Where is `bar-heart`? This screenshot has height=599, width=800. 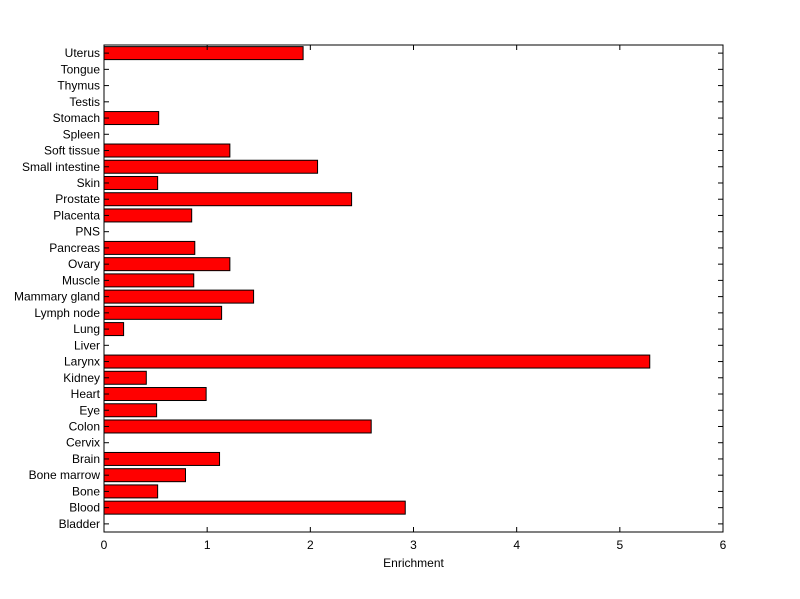 bar-heart is located at coordinates (155, 394).